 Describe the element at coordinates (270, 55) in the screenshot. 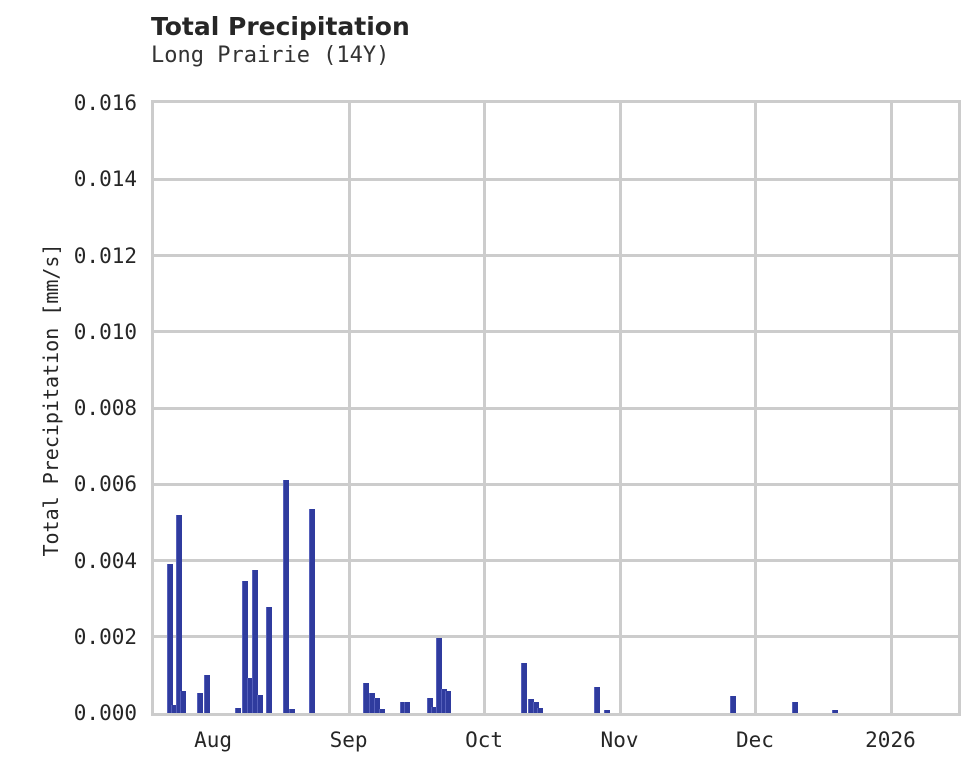

I see `chart-subtitle: Long Prairie (14Y)` at that location.